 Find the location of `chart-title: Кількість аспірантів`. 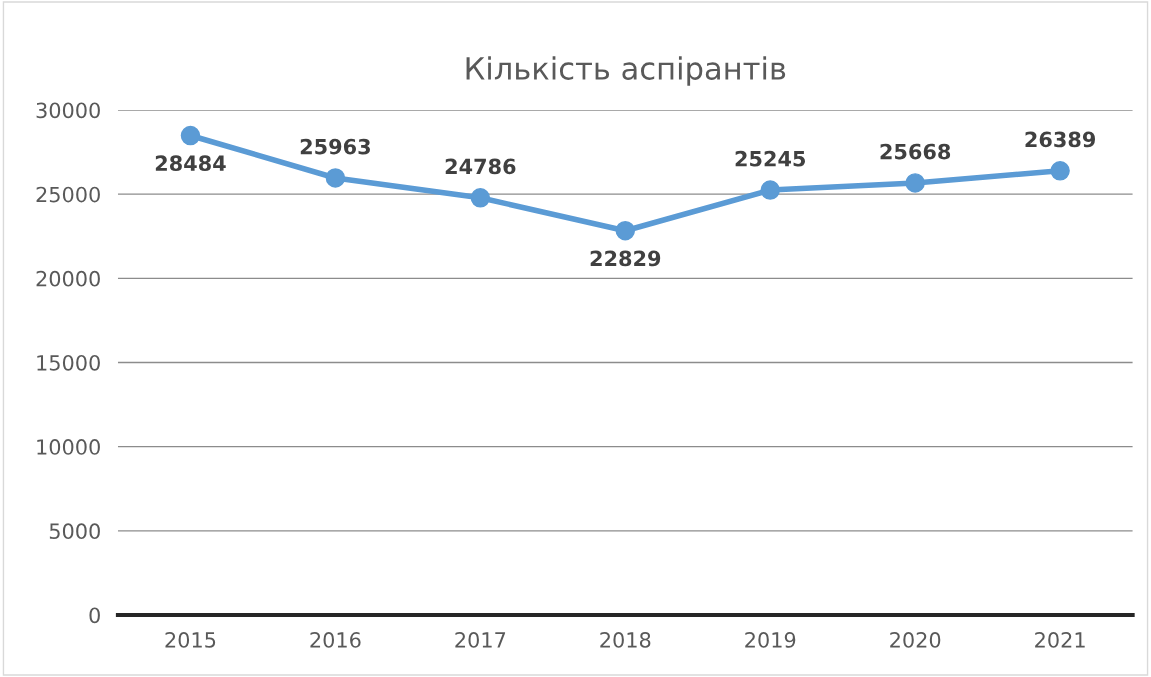

chart-title: Кількість аспірантів is located at coordinates (626, 71).